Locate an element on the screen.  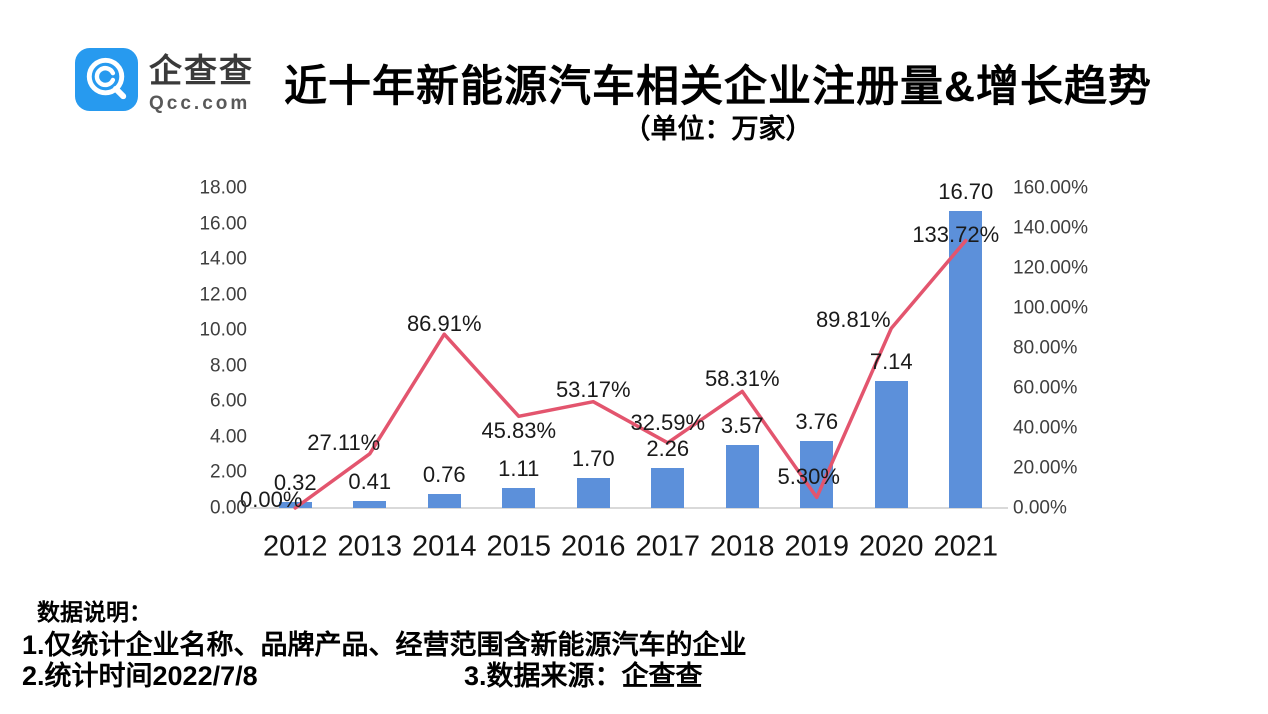
right-axis-tick: 60.00% is located at coordinates (1045, 388).